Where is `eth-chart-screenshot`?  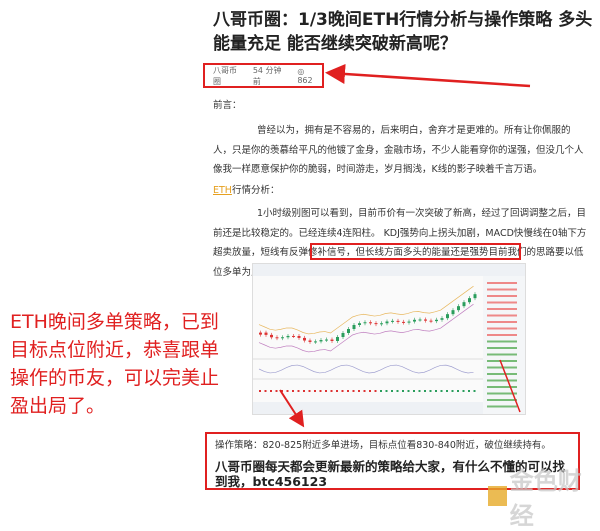 eth-chart-screenshot is located at coordinates (389, 339).